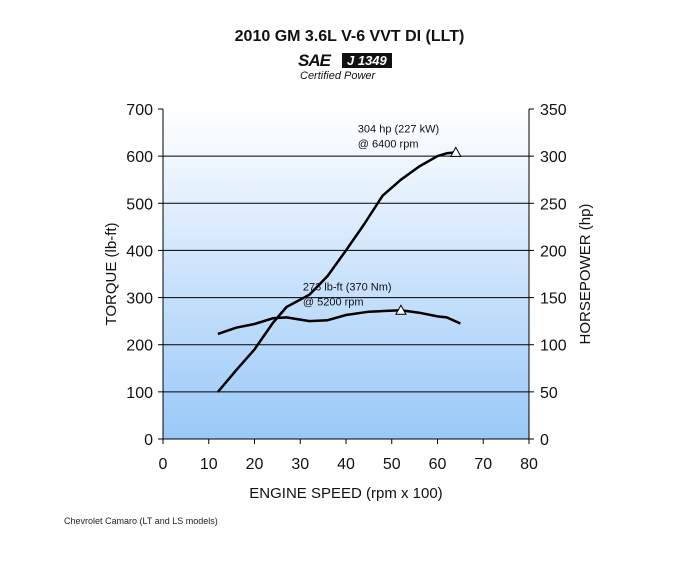 Image resolution: width=699 pixels, height=578 pixels. What do you see at coordinates (139, 393) in the screenshot?
I see `y-tick-label: 100` at bounding box center [139, 393].